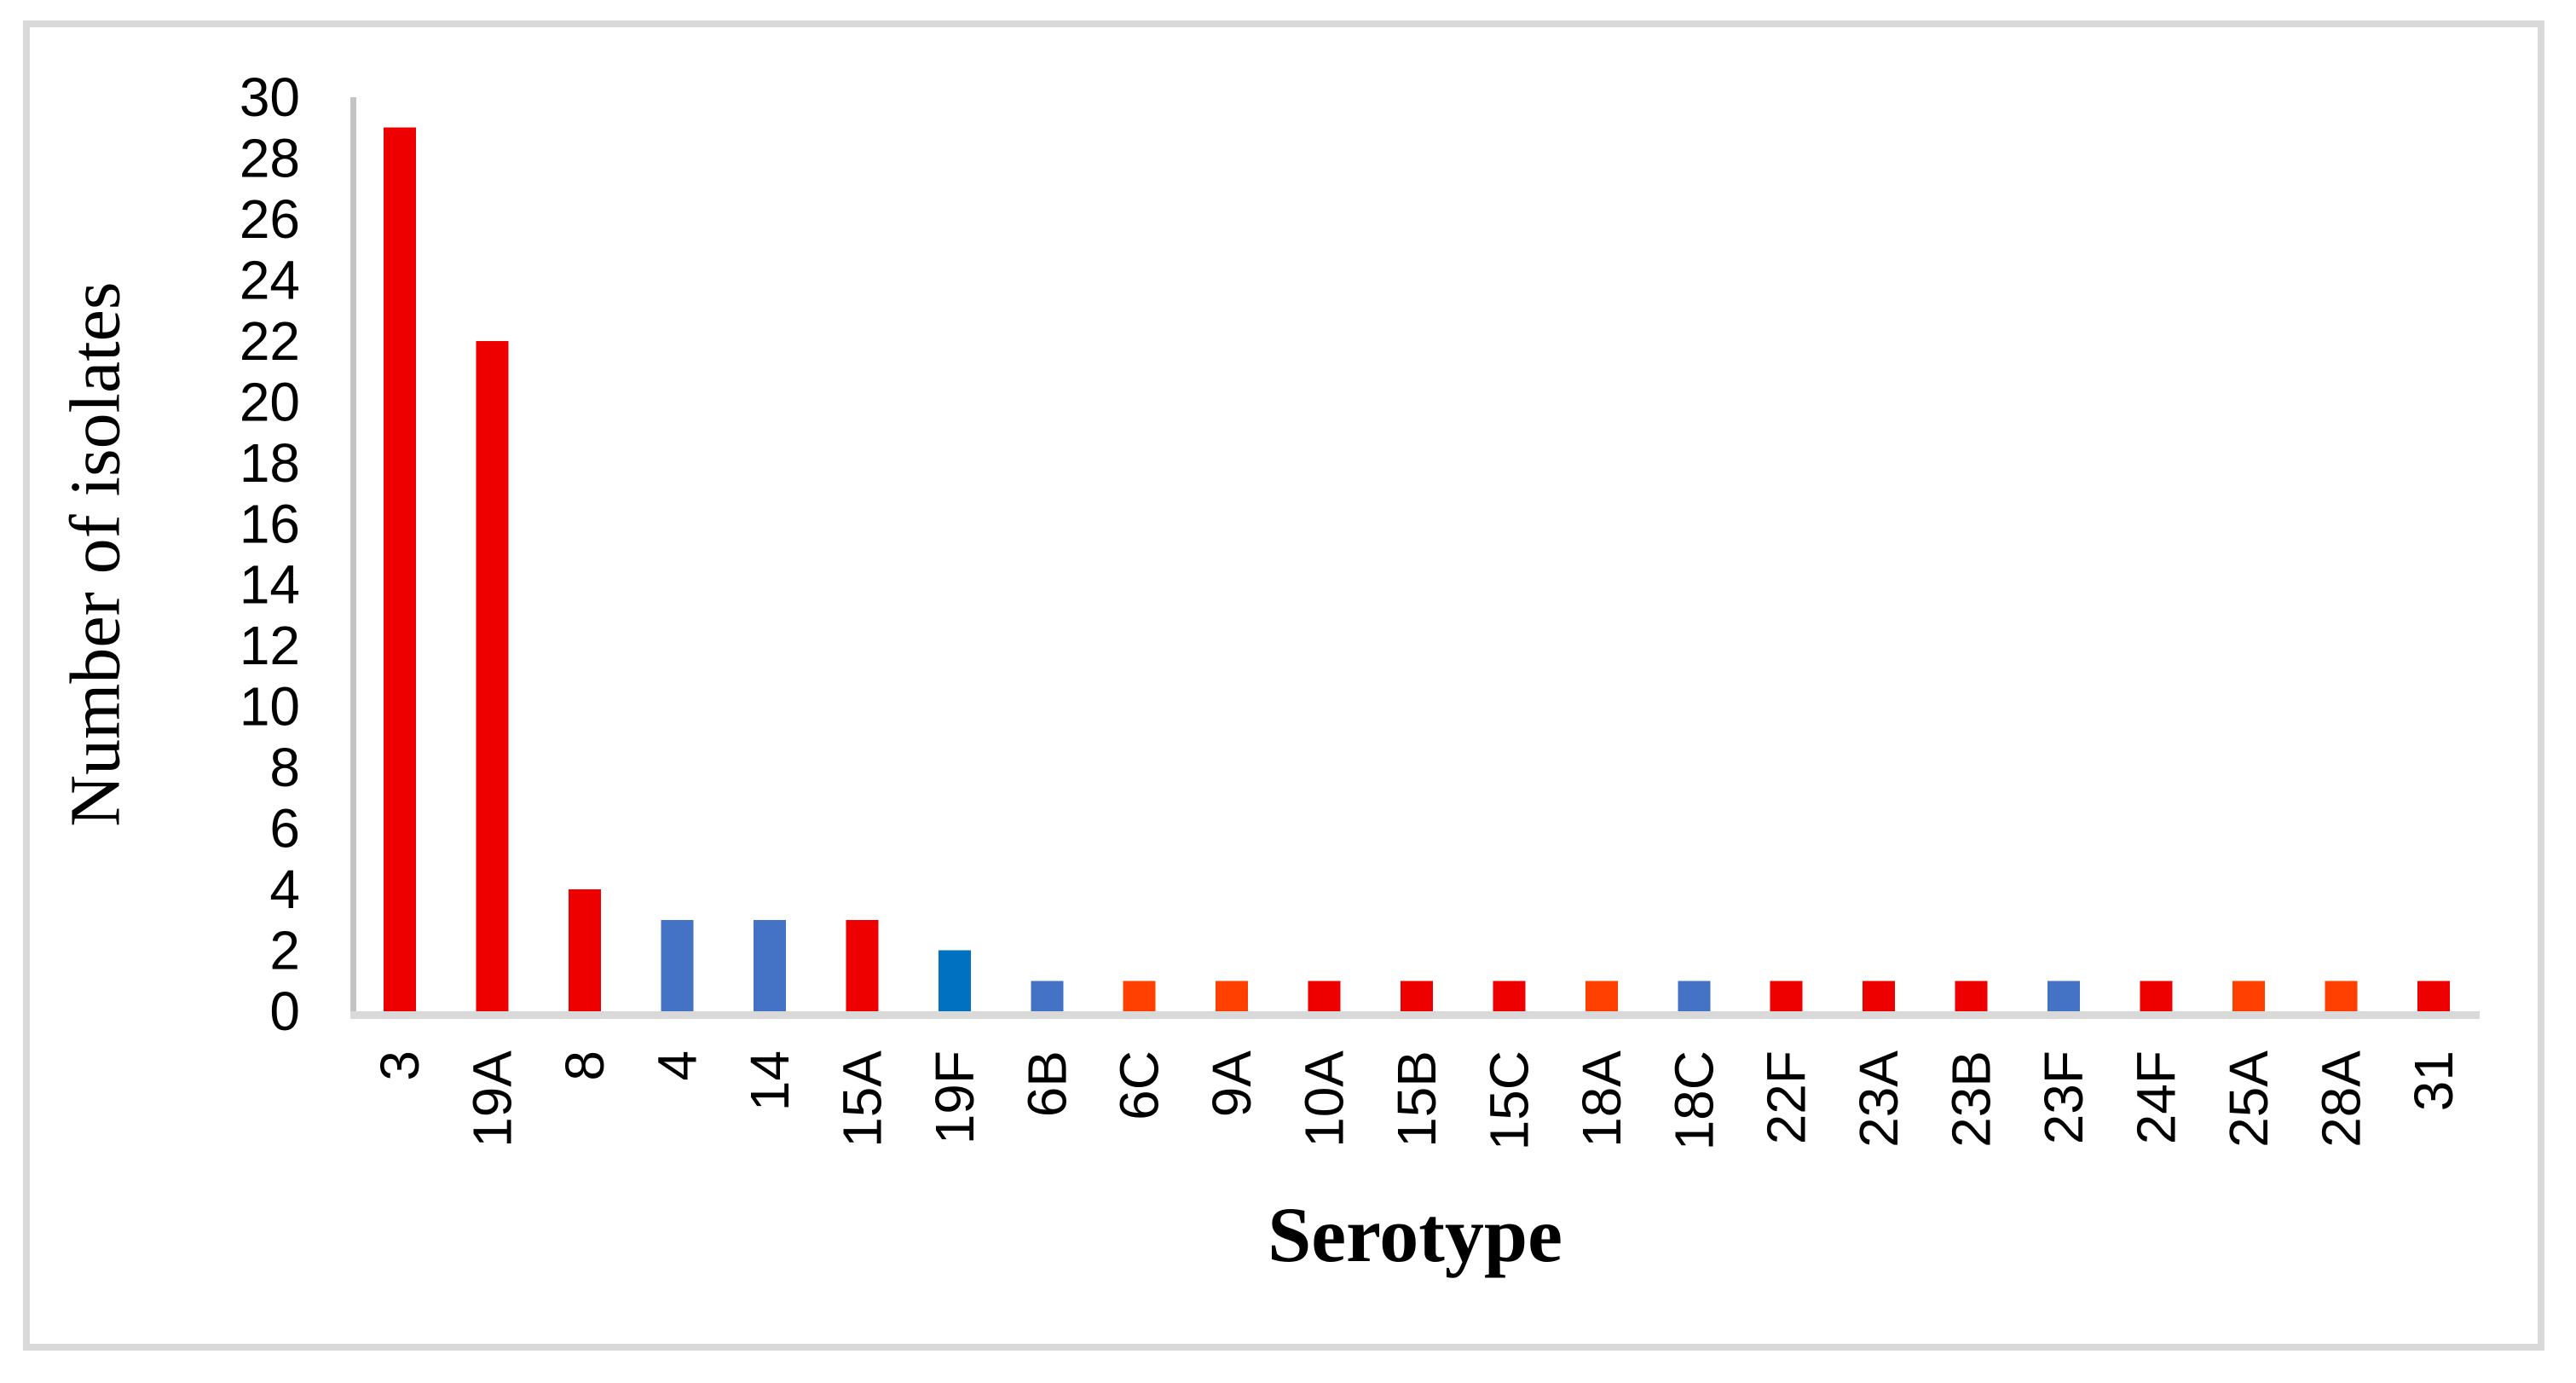 The width and height of the screenshot is (2576, 1383). What do you see at coordinates (769, 1080) in the screenshot?
I see `x-tick-label-14: 14` at bounding box center [769, 1080].